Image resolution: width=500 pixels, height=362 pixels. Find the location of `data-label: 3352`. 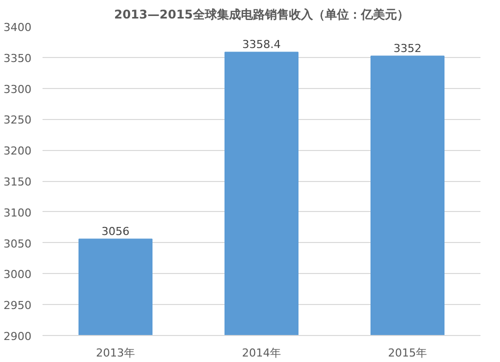

data-label: 3352 is located at coordinates (408, 49).